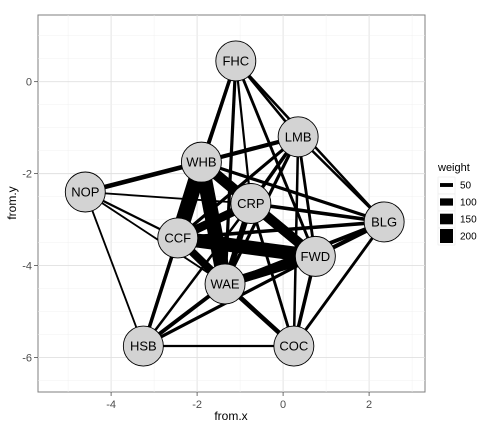 This screenshot has width=504, height=432. I want to click on legend-entry: 200, so click(457, 236).